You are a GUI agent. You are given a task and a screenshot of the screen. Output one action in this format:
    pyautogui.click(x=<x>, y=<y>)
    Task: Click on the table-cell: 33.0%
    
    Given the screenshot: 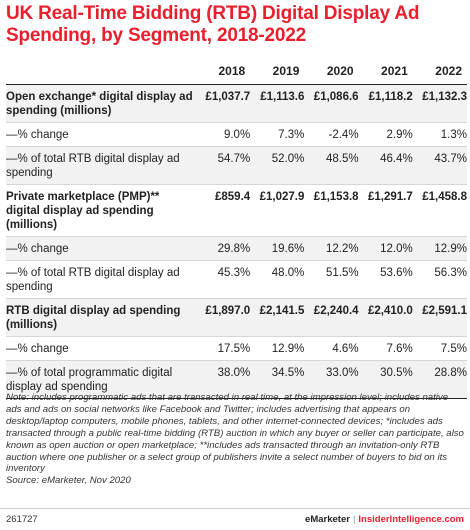 What is the action you would take?
    pyautogui.click(x=331, y=379)
    